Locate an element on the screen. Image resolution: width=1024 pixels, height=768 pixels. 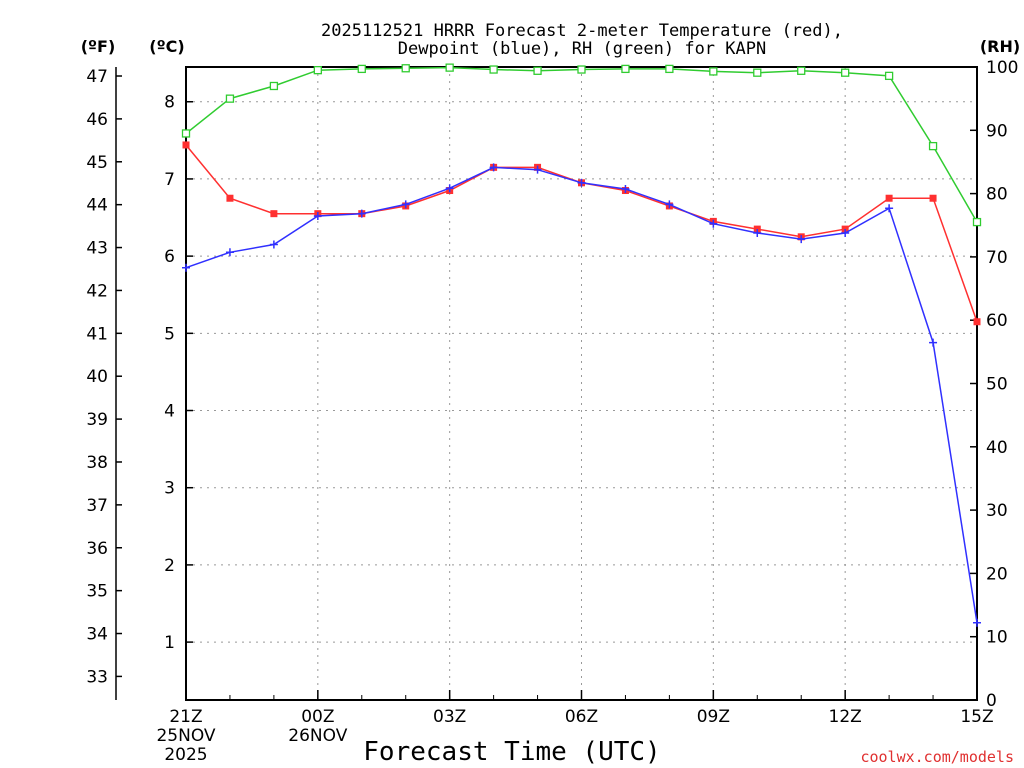
rh-tick-label: 50 is located at coordinates (997, 385).